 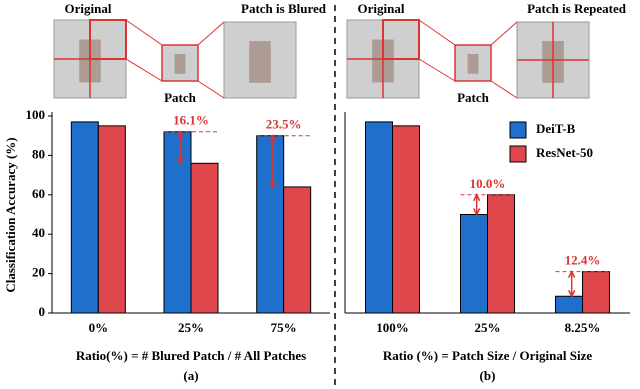 What do you see at coordinates (284, 327) in the screenshot?
I see `x-tick-label: 75%` at bounding box center [284, 327].